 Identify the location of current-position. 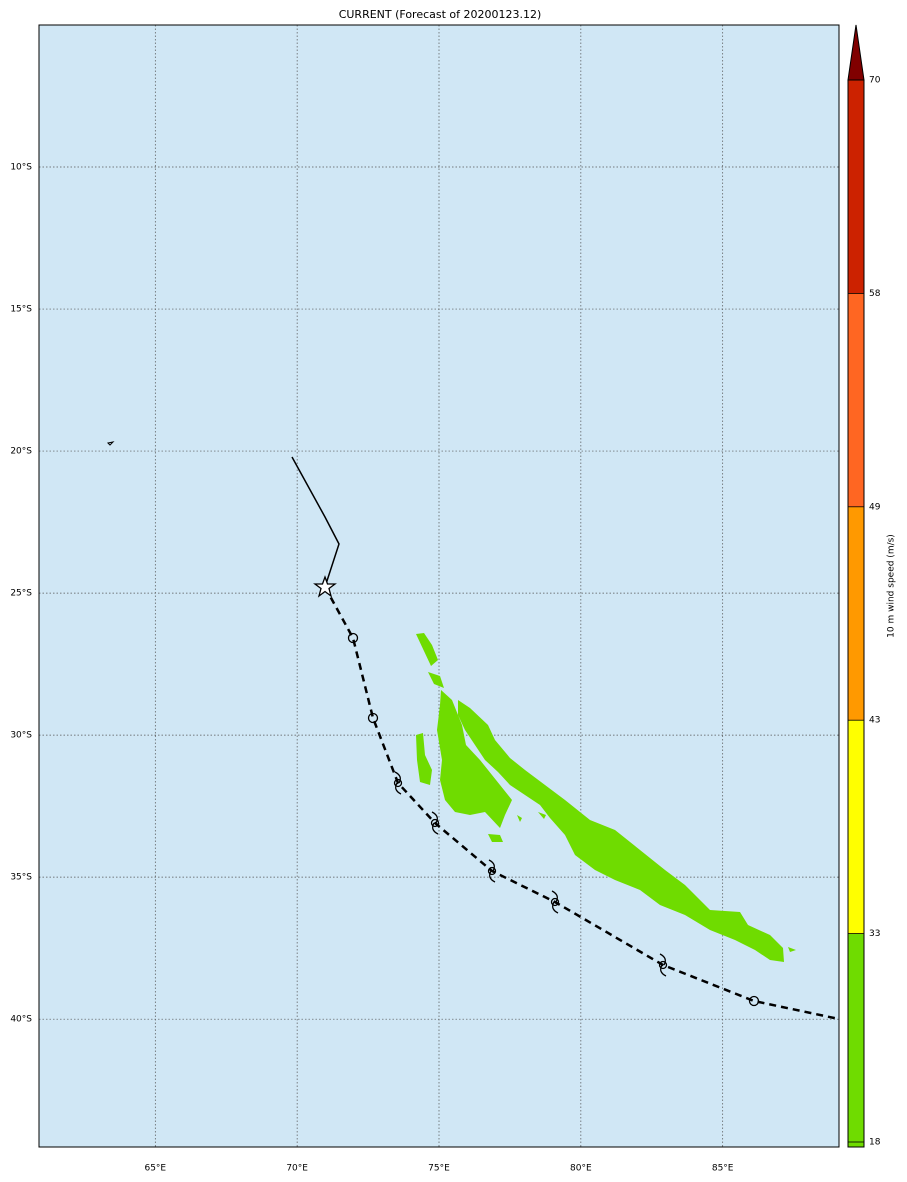
(325, 586).